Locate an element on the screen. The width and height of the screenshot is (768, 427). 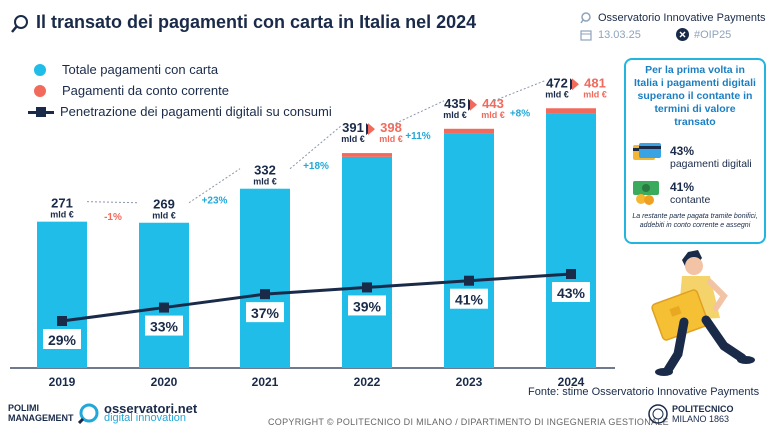
growth-label-3: +11% is located at coordinates (417, 136).